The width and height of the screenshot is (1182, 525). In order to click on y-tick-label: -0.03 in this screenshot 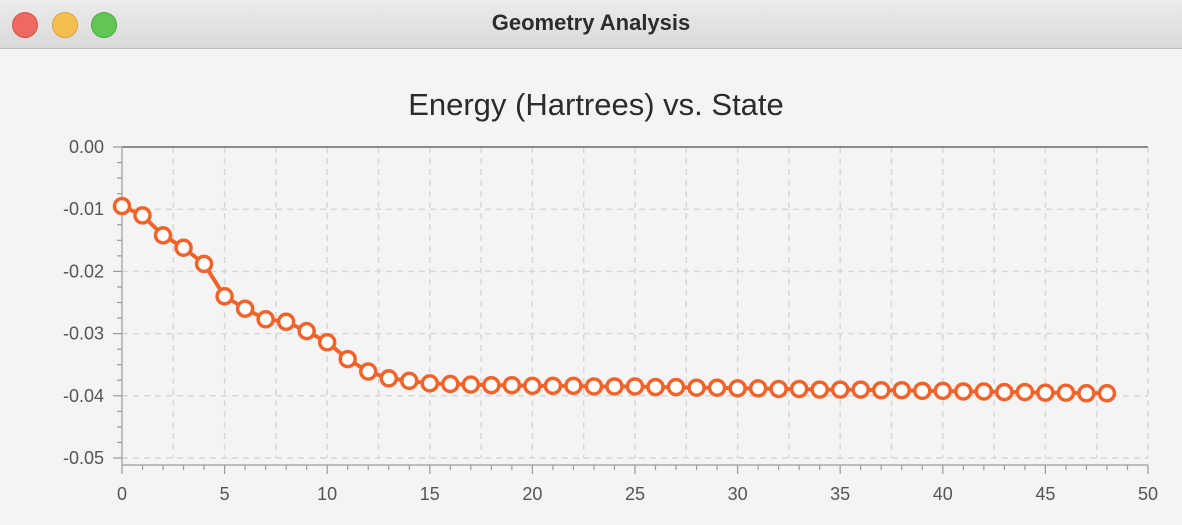, I will do `click(83, 334)`.